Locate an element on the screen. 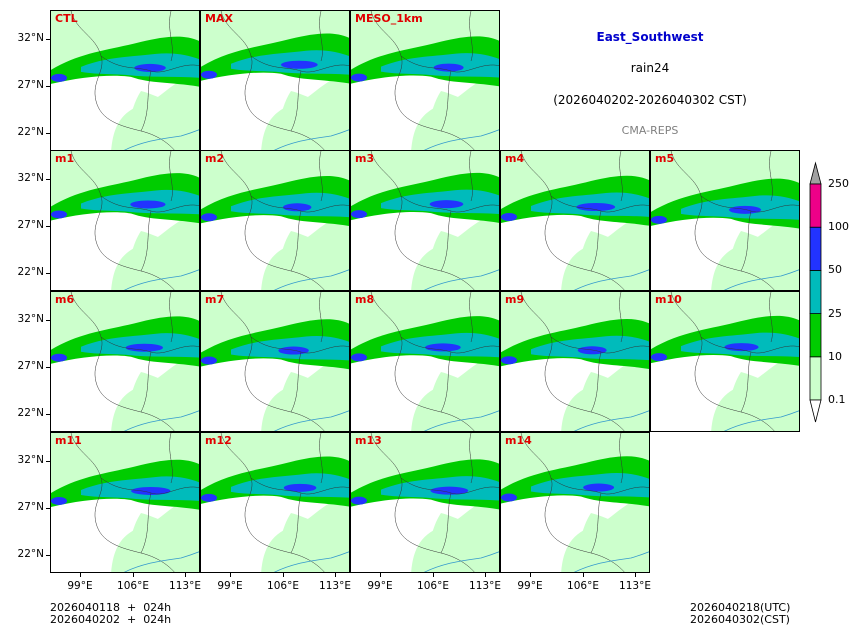  variable-title: rain24 is located at coordinates (650, 68).